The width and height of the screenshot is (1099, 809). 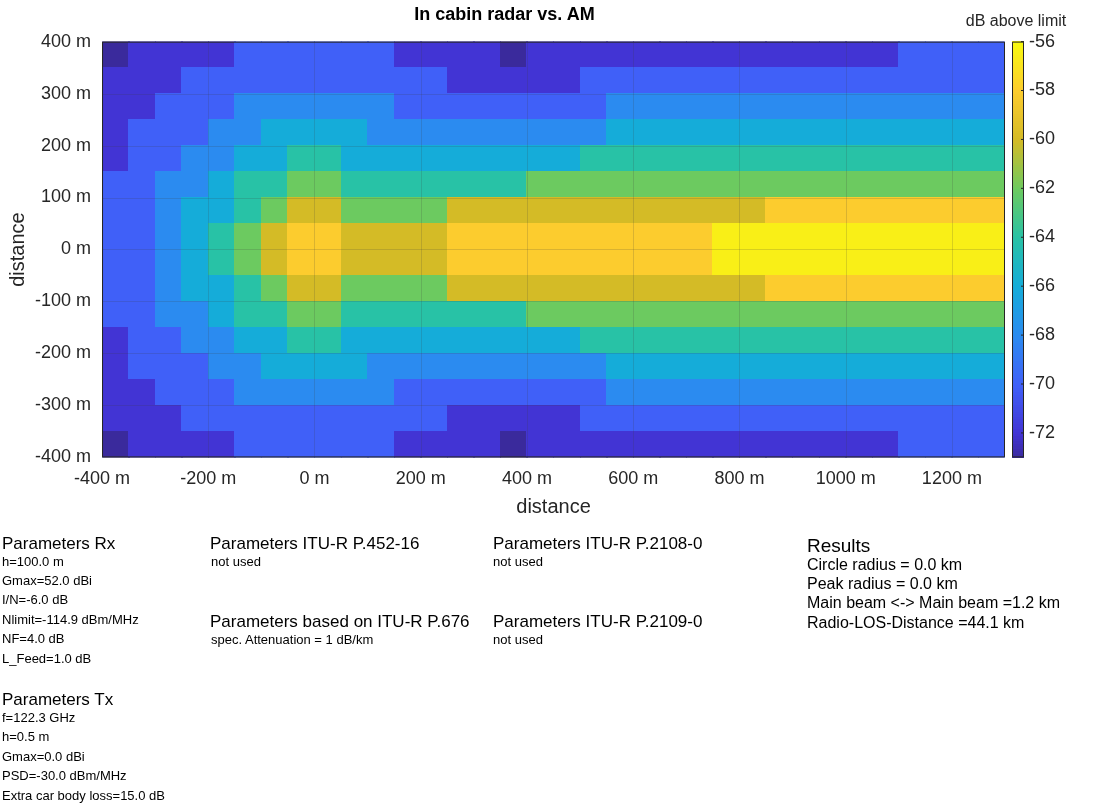 What do you see at coordinates (885, 565) in the screenshot?
I see `text: Circle radius = 0.0 km` at bounding box center [885, 565].